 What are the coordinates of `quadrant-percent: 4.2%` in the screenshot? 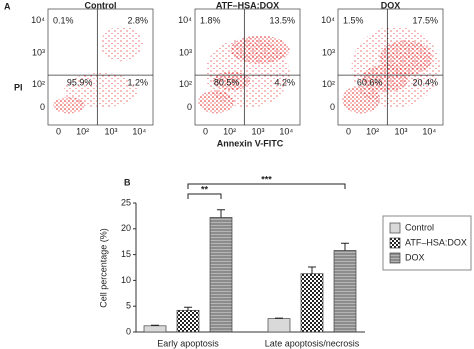 It's located at (284, 82).